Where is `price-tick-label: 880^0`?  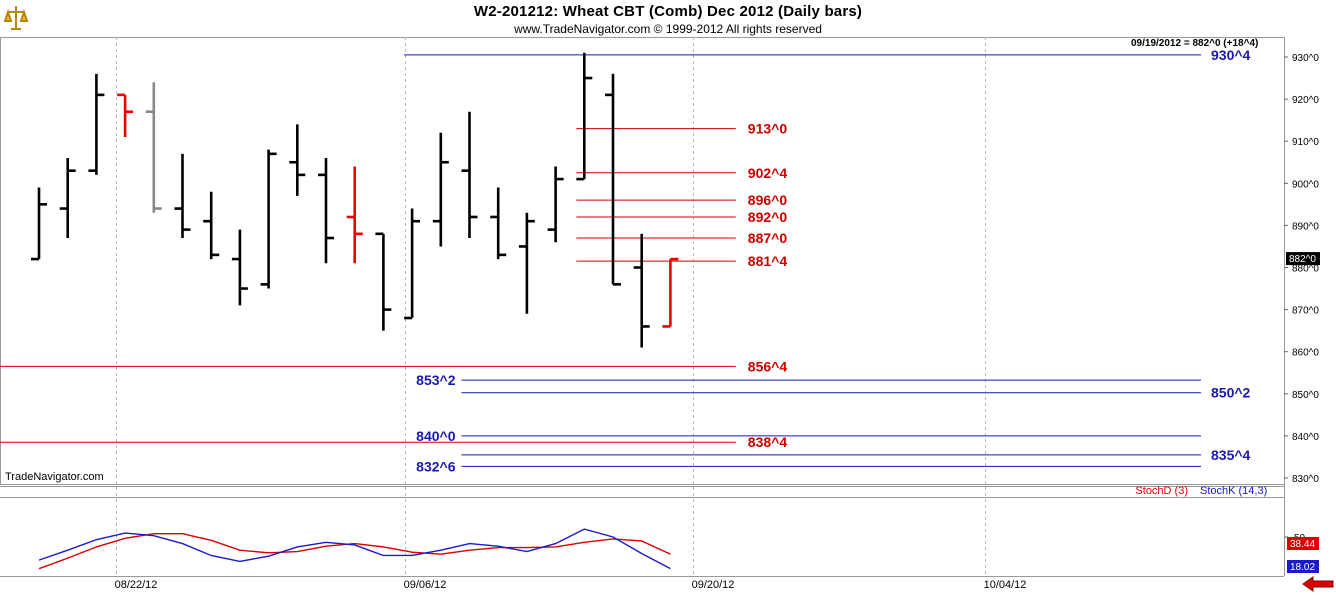 price-tick-label: 880^0 is located at coordinates (1305, 269).